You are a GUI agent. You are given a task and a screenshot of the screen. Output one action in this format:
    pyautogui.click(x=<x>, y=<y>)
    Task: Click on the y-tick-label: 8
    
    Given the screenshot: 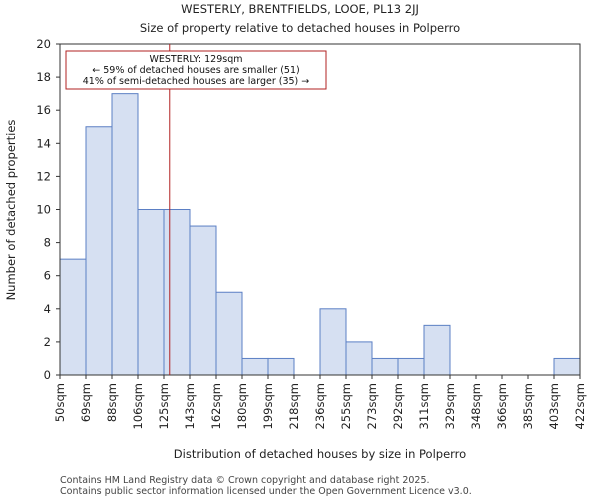 What is the action you would take?
    pyautogui.click(x=47, y=243)
    